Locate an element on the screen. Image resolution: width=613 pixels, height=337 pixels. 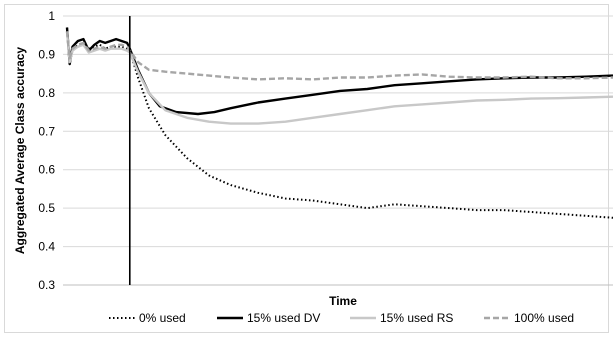
legend-label: 15% used DV is located at coordinates (283, 318).